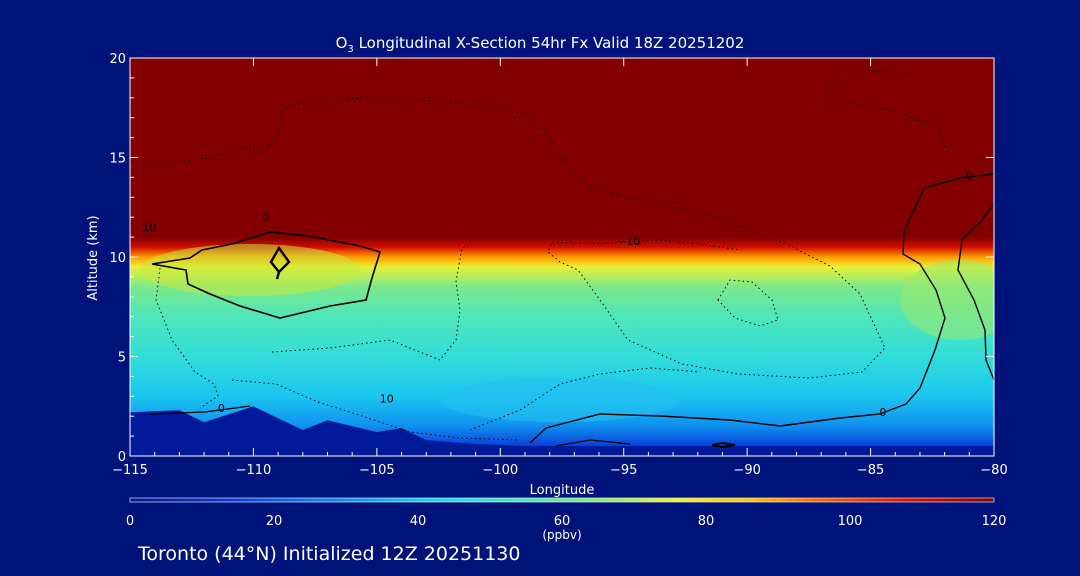 The width and height of the screenshot is (1080, 576). I want to click on colorbar-tick-label: 120, so click(994, 521).